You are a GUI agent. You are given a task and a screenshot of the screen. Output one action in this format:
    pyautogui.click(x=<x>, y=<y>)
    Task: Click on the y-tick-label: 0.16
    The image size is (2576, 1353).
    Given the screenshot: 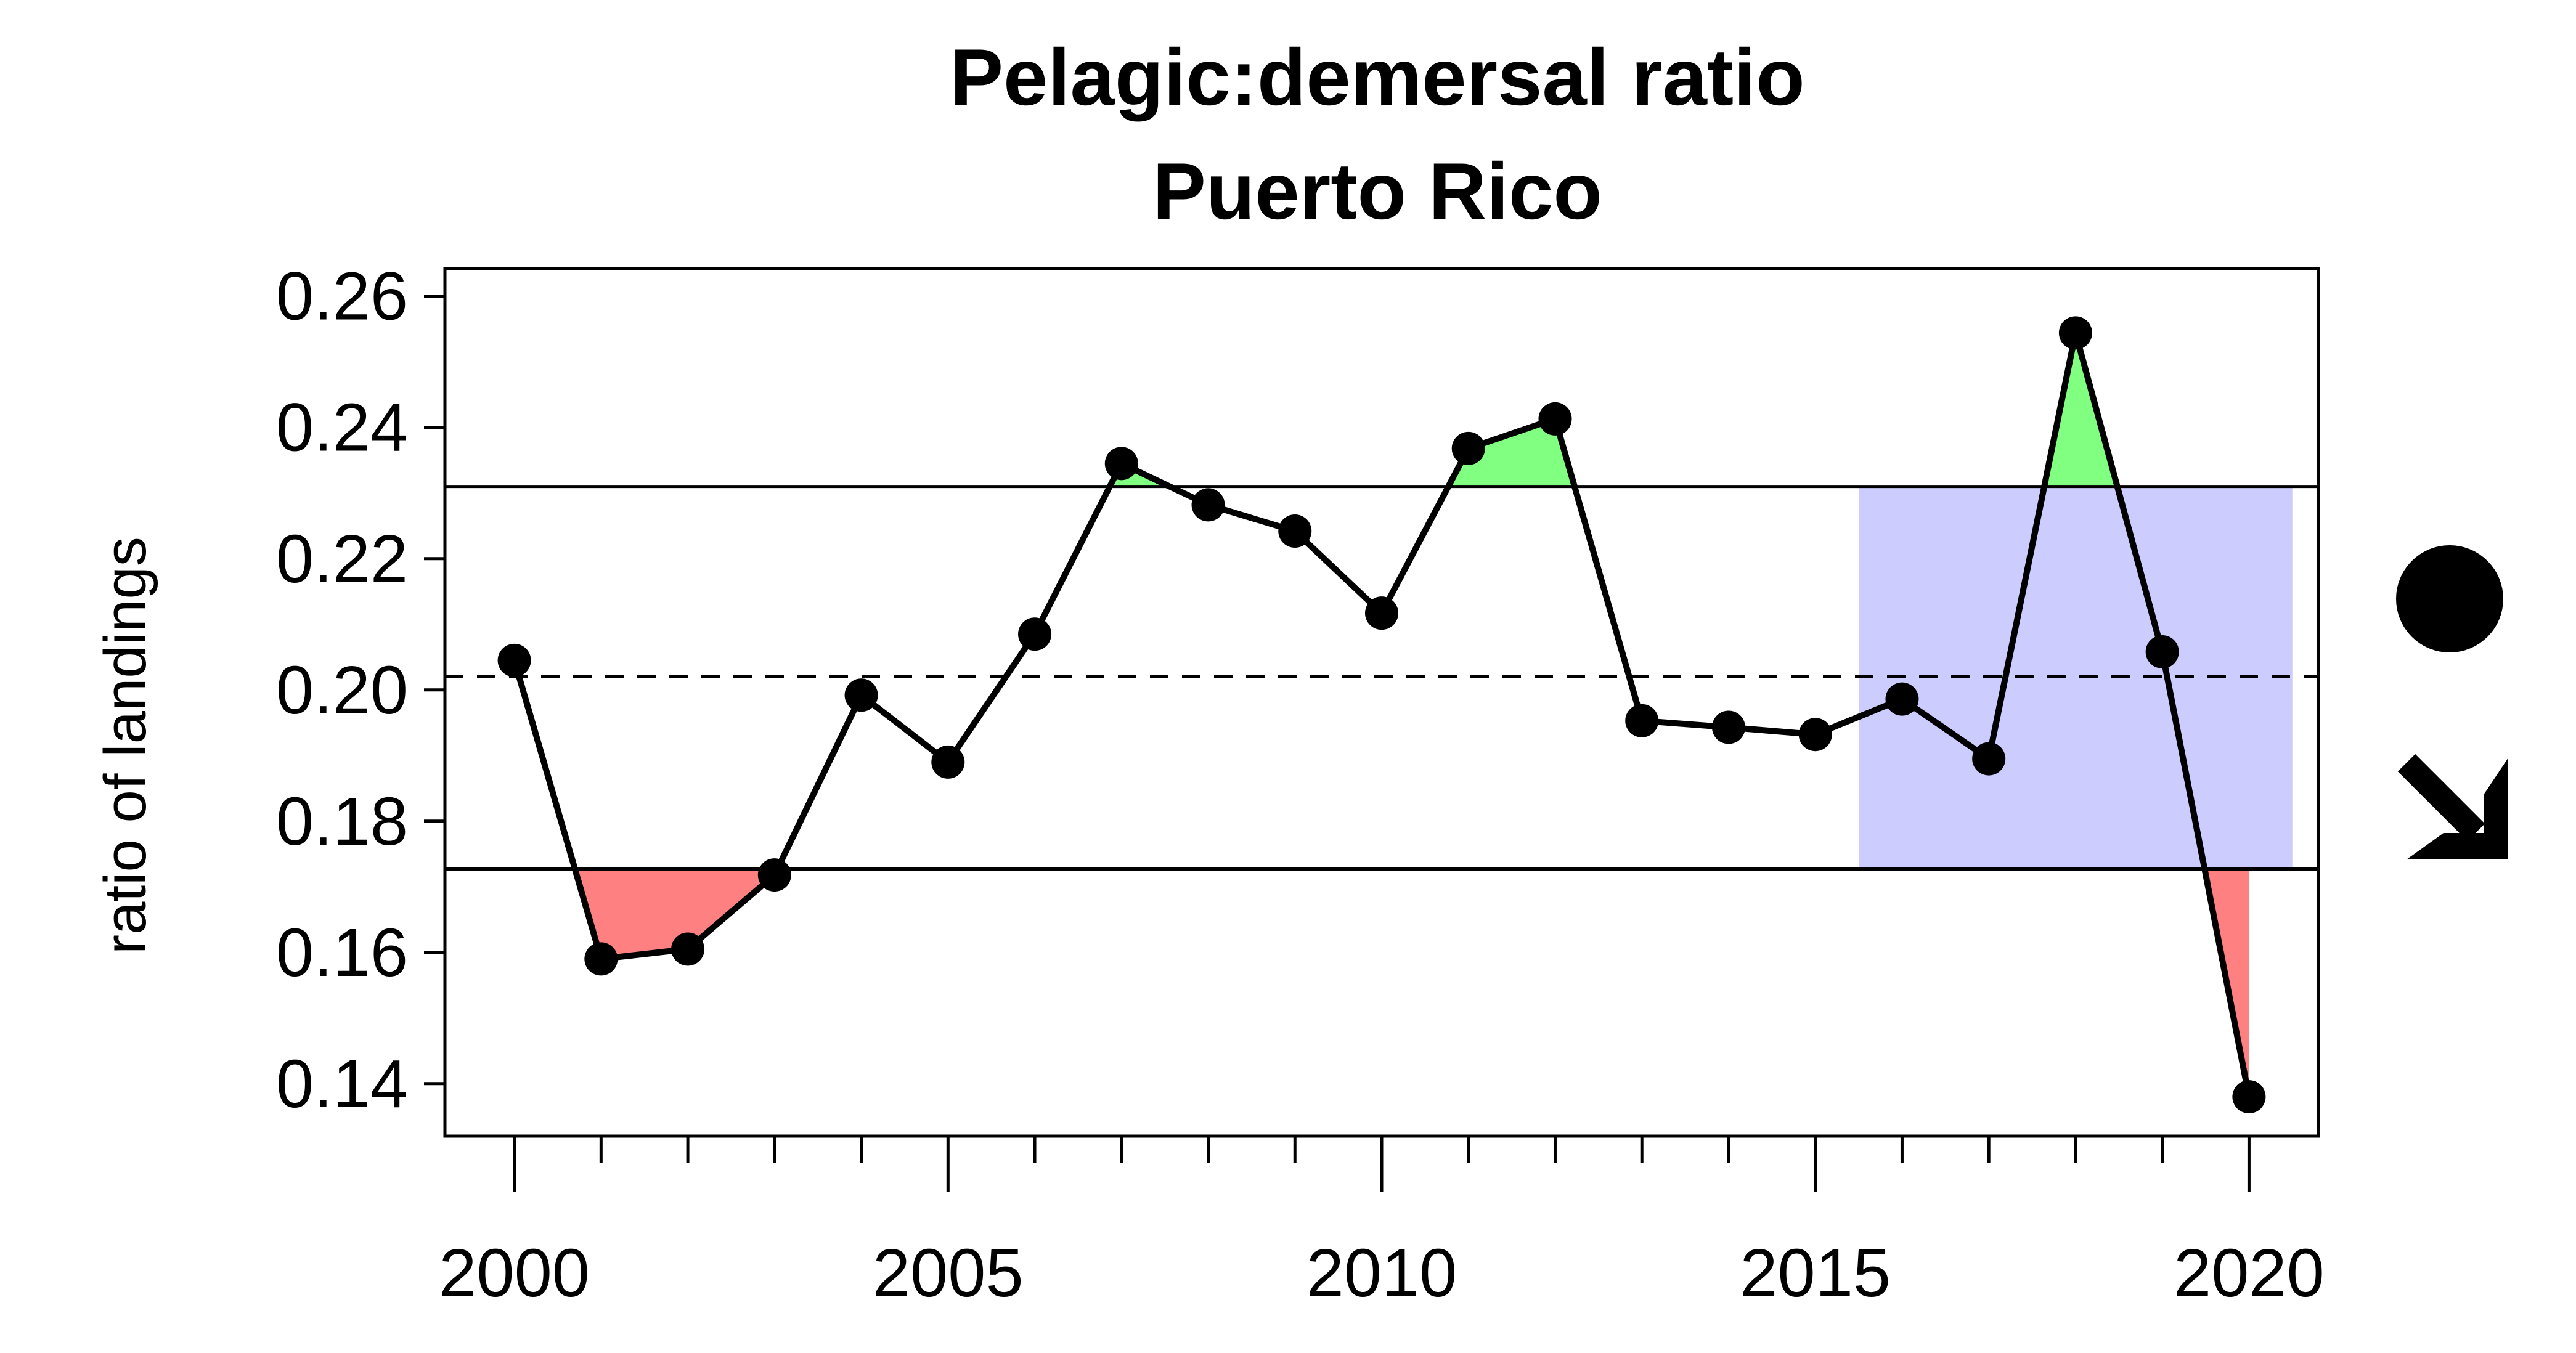 What is the action you would take?
    pyautogui.click(x=342, y=953)
    